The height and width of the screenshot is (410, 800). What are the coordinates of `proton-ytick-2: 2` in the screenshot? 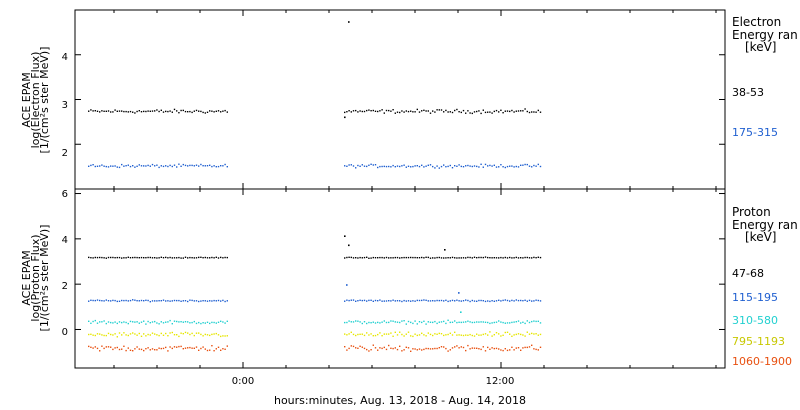 It's located at (65, 286).